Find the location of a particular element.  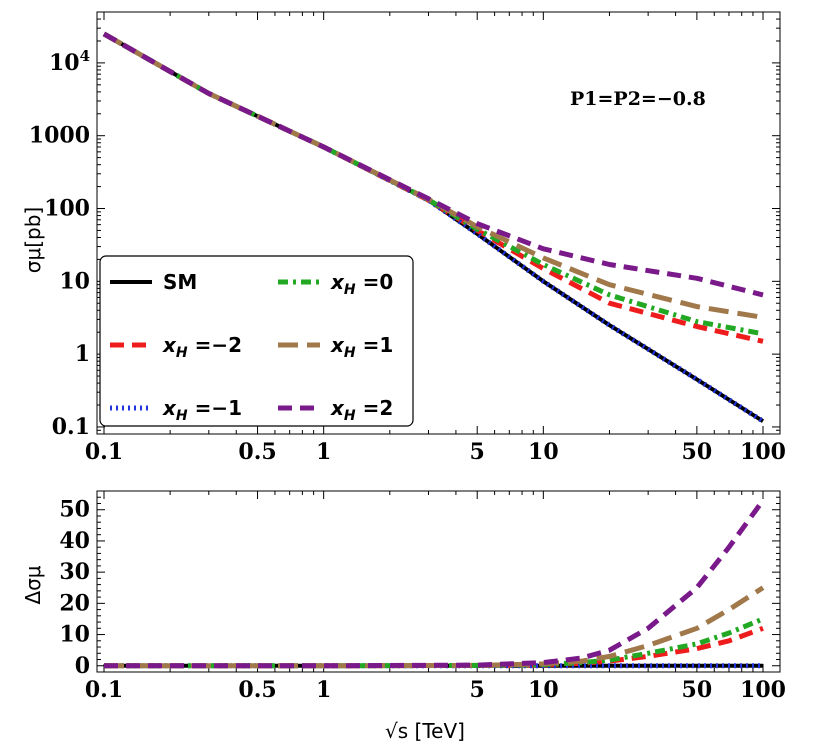

top-x-tick-label: 1 is located at coordinates (323, 452).